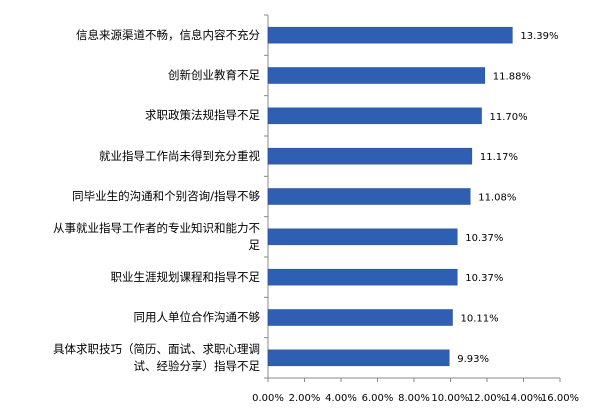  What do you see at coordinates (560, 398) in the screenshot?
I see `x-tick-label: 16.00%` at bounding box center [560, 398].